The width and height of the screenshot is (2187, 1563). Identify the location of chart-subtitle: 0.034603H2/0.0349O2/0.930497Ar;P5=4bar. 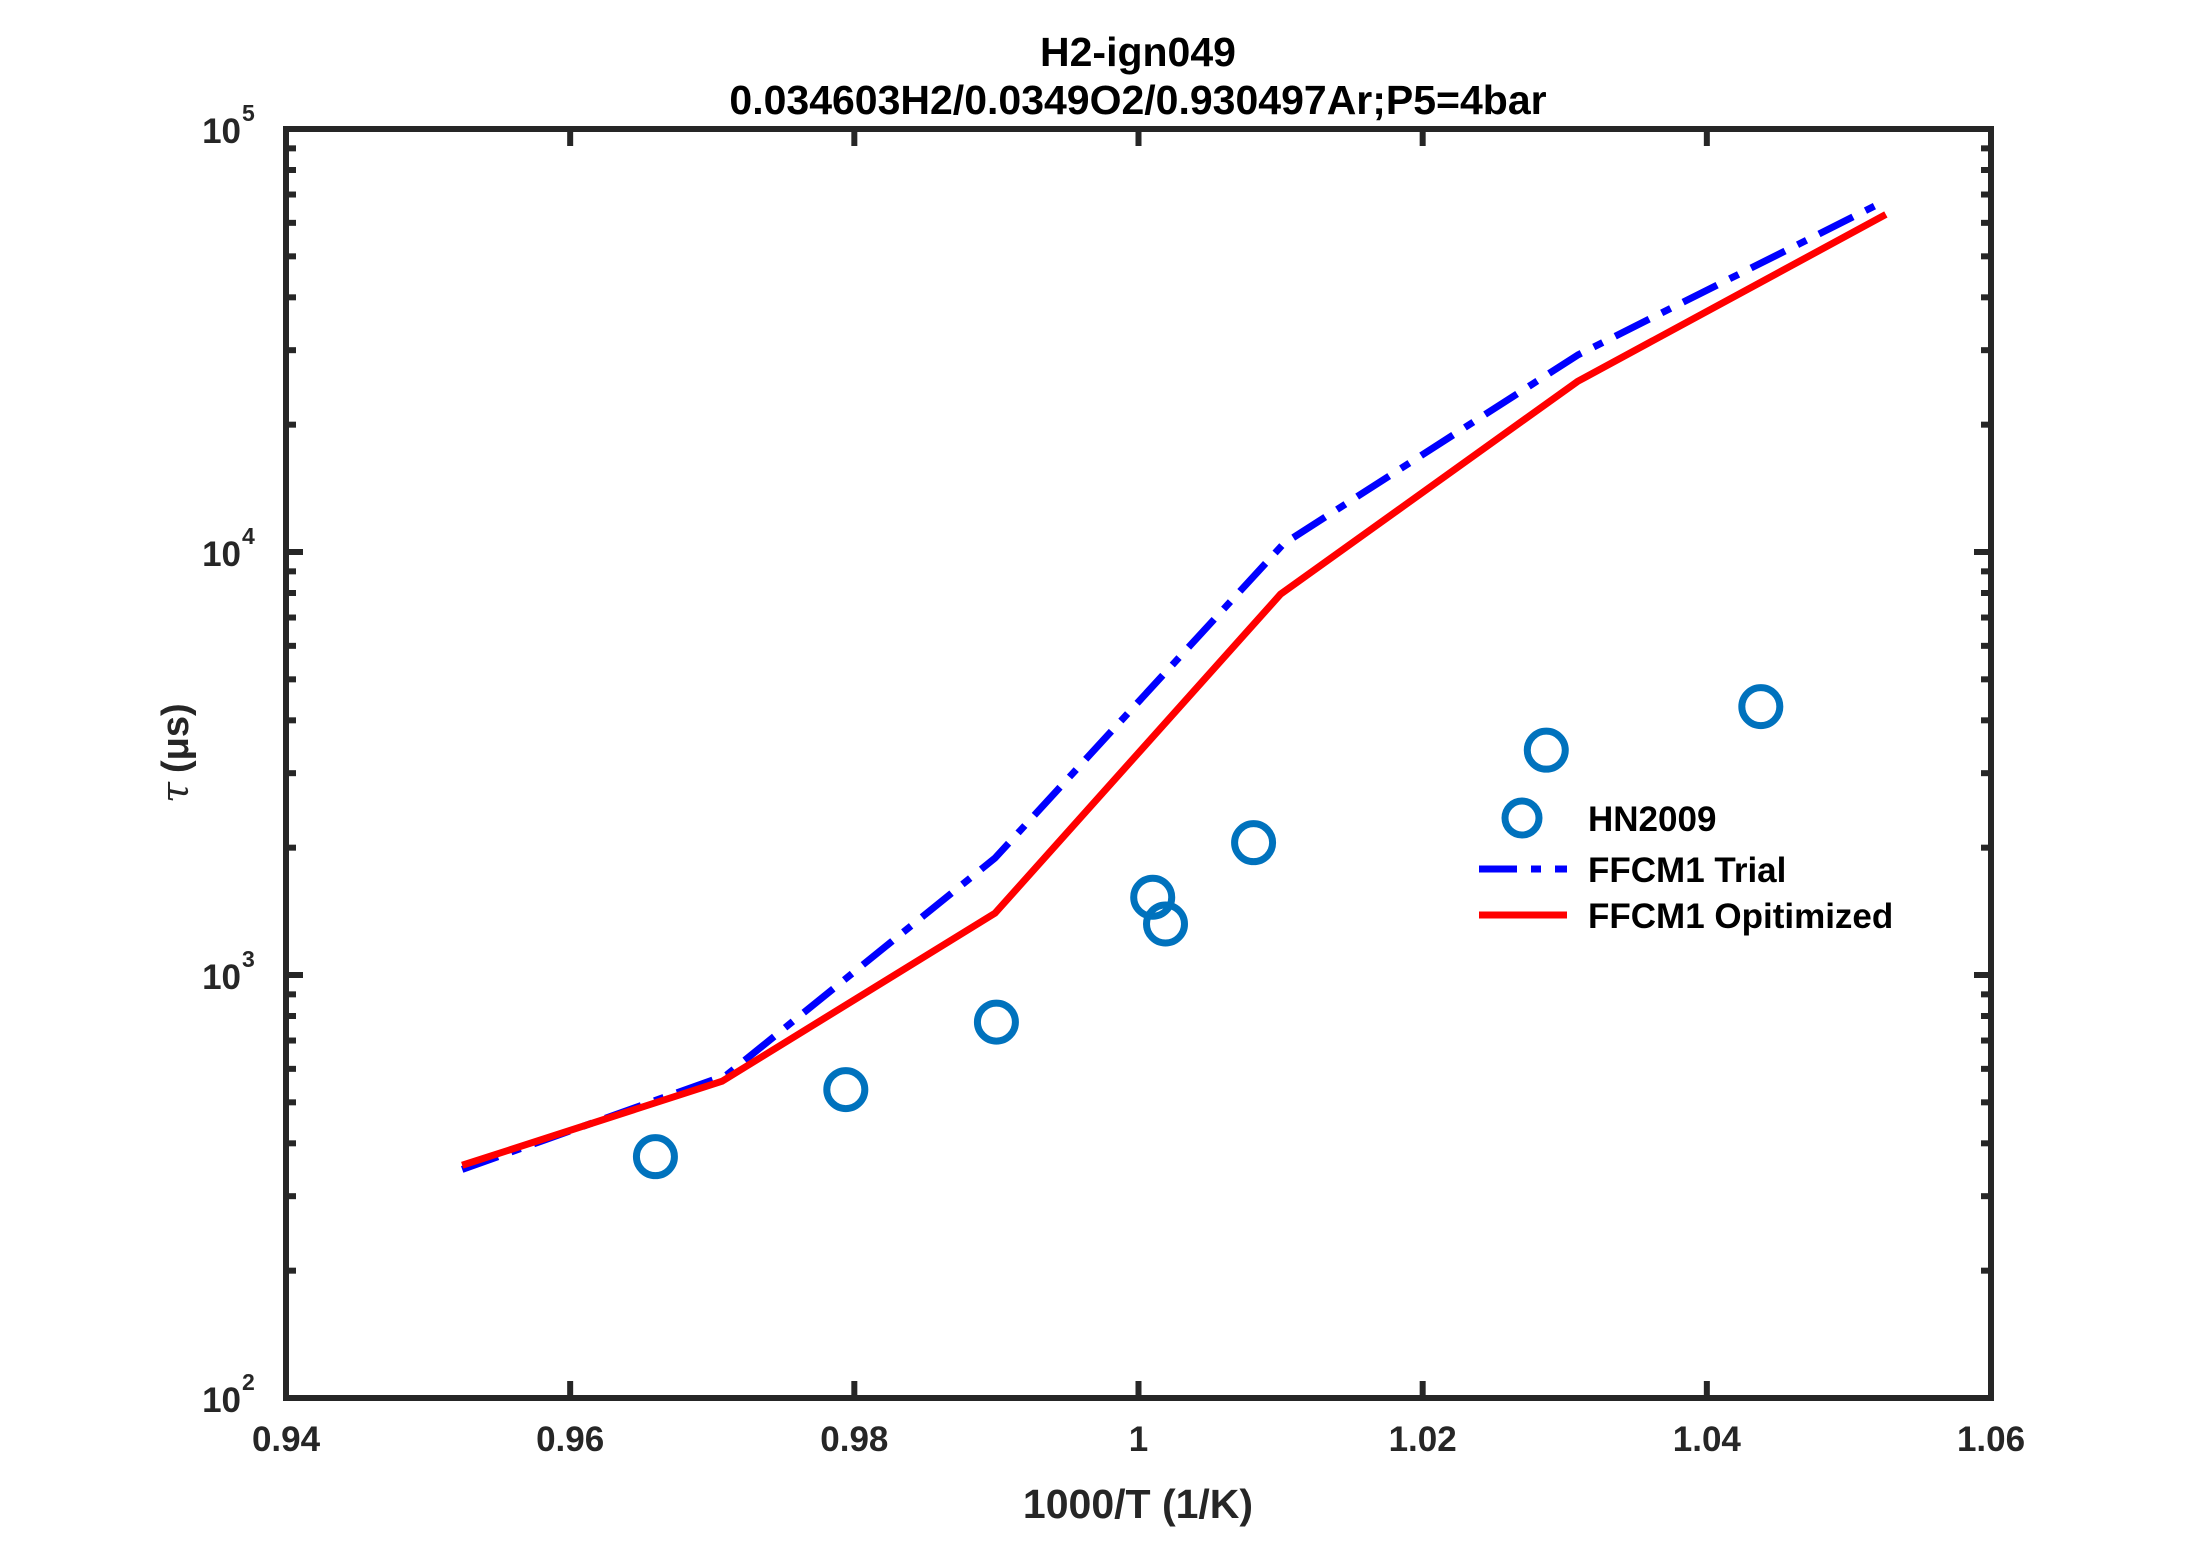
(1137, 100).